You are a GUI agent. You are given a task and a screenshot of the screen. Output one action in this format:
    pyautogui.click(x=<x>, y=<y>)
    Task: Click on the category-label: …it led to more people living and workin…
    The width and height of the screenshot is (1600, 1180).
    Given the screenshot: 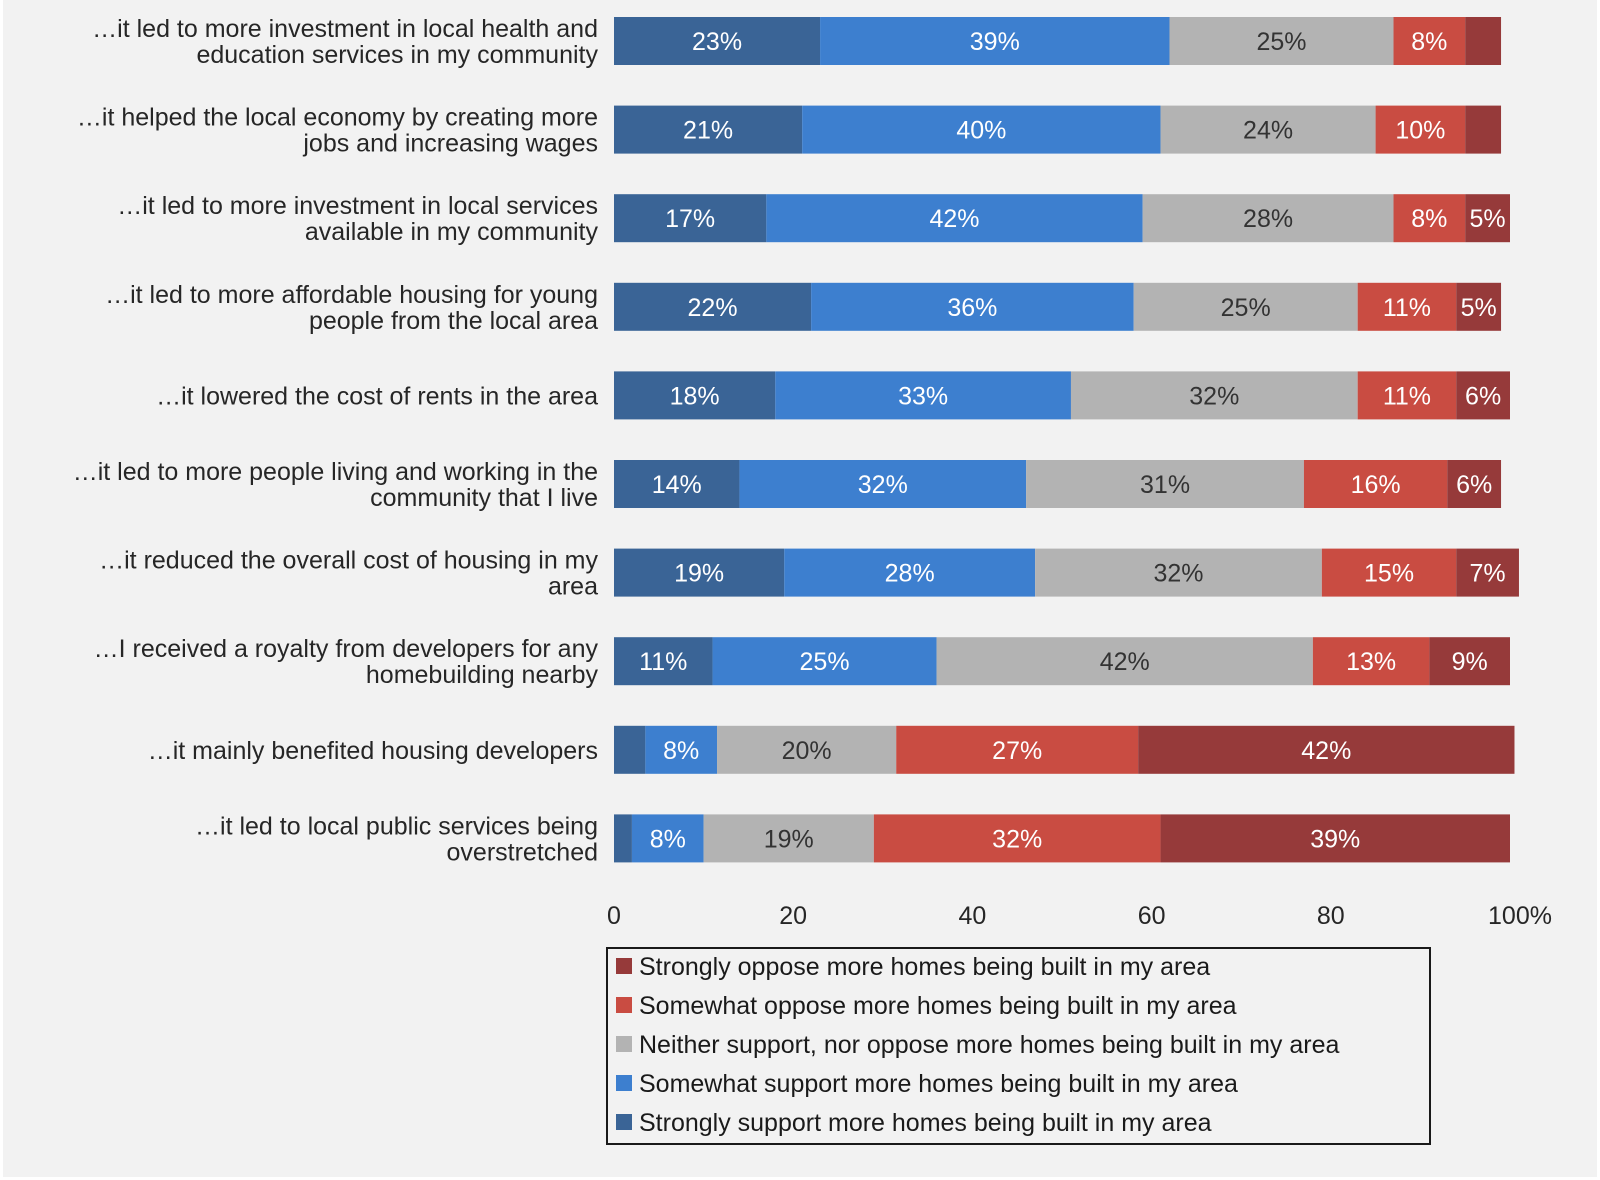 What is the action you would take?
    pyautogui.click(x=335, y=485)
    